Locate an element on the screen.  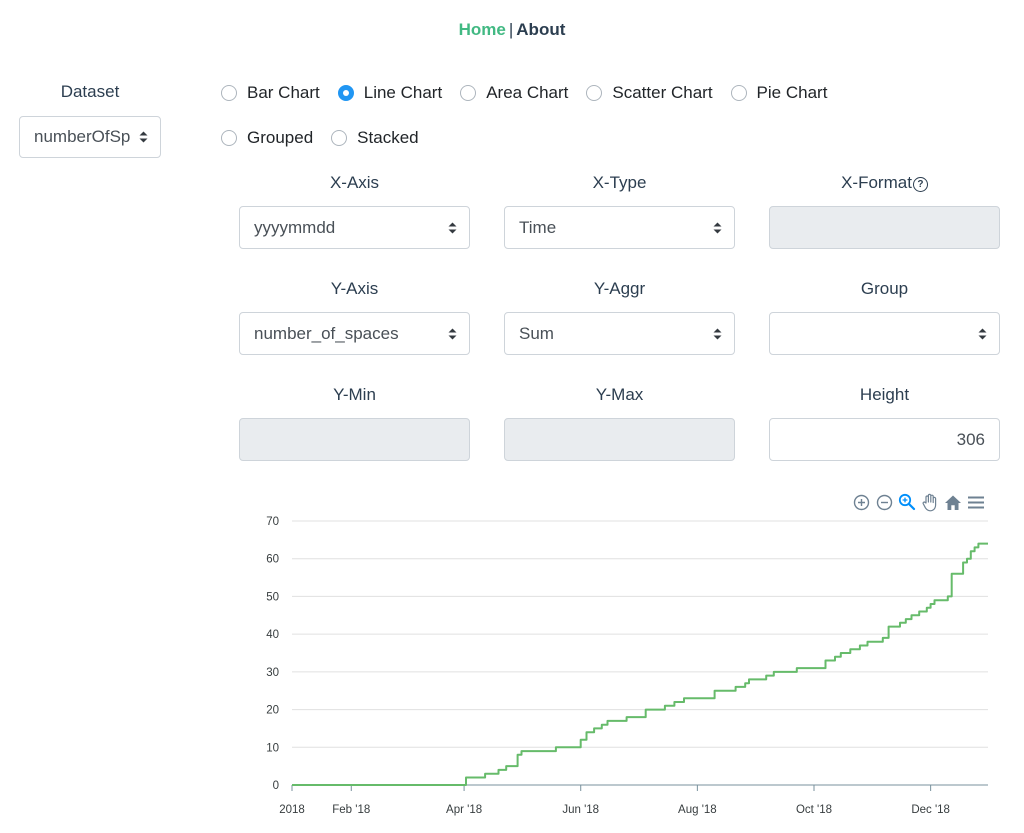
radio-stacked: Stacked is located at coordinates (375, 138).